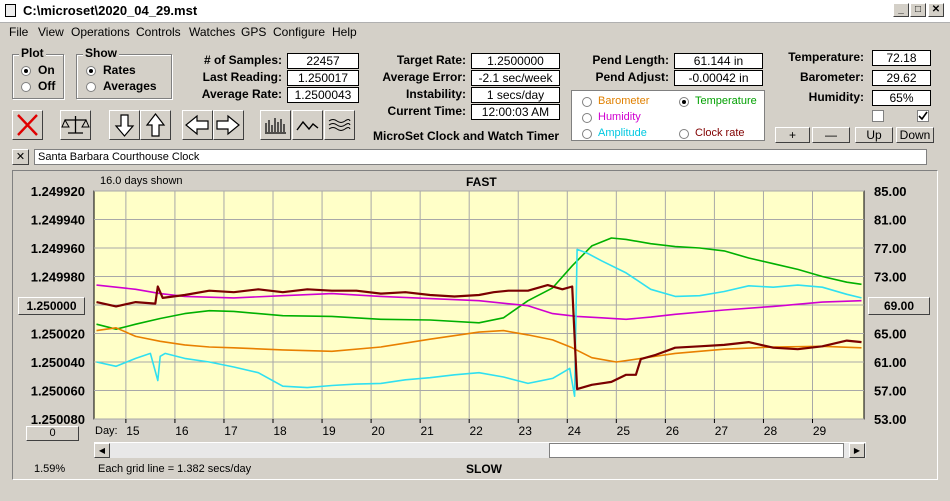 The height and width of the screenshot is (501, 950). I want to click on left-reference-button: 1.250000, so click(51, 306).